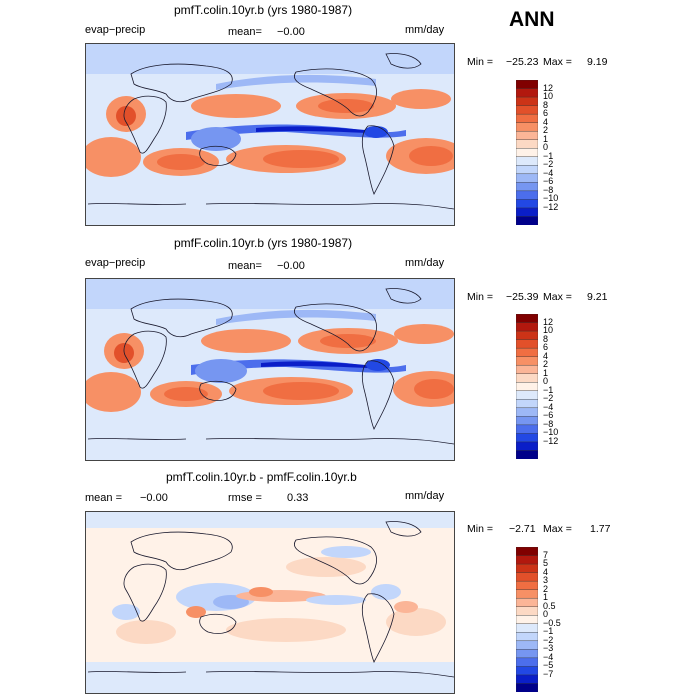 This screenshot has width=700, height=700. What do you see at coordinates (549, 605) in the screenshot?
I see `colorbar-tick-label: 0.5` at bounding box center [549, 605].